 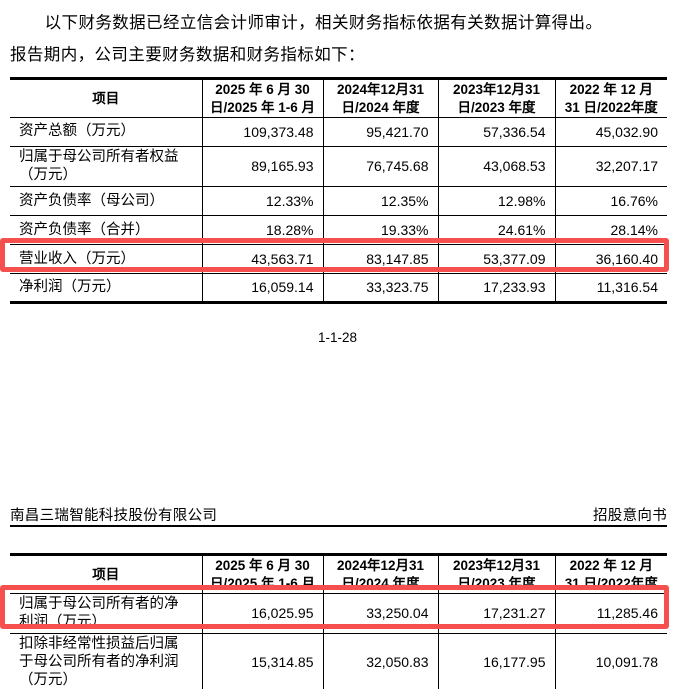 I want to click on intro-paragraph-line2: 报告期内，公司主要财务数据和财务指标如下：, so click(x=187, y=54).